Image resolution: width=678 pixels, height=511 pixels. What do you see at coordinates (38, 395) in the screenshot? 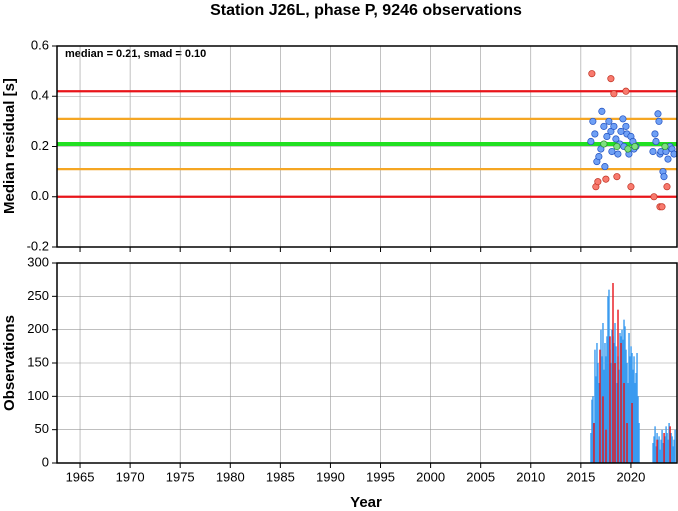
I see `y-tick-label: 100` at bounding box center [38, 395].